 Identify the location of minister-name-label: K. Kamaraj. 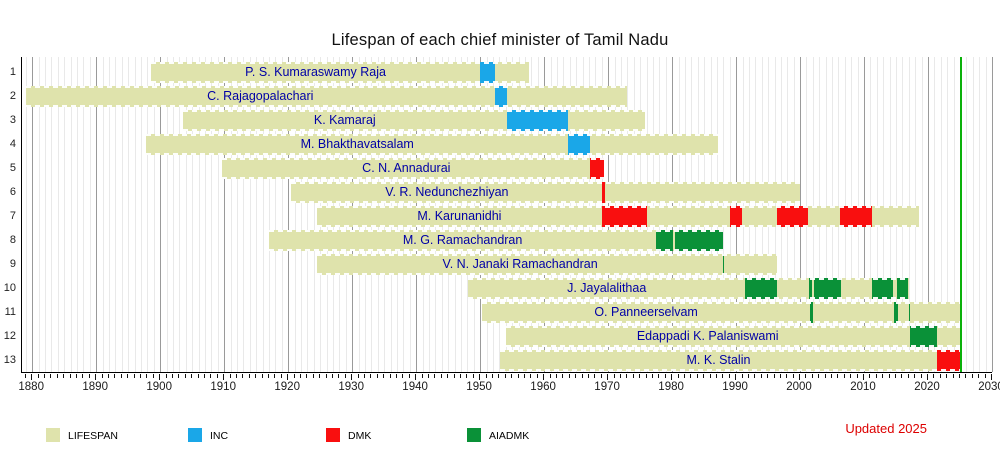
(344, 119).